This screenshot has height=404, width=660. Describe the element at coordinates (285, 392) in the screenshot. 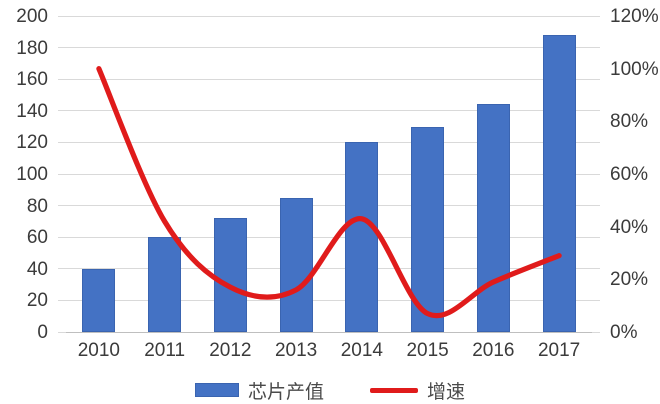

I see `legend-label-chip-output-value: 芯片产值` at that location.